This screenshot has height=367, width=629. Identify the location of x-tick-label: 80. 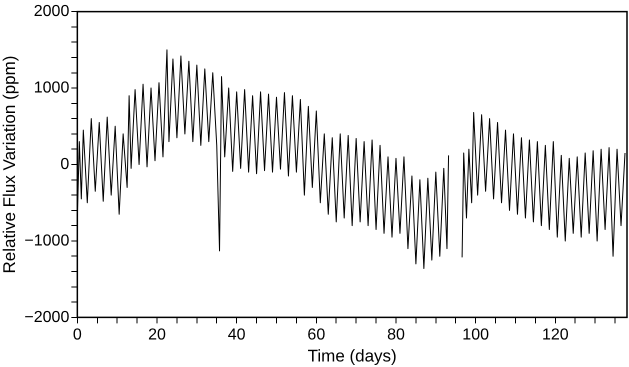
(396, 335).